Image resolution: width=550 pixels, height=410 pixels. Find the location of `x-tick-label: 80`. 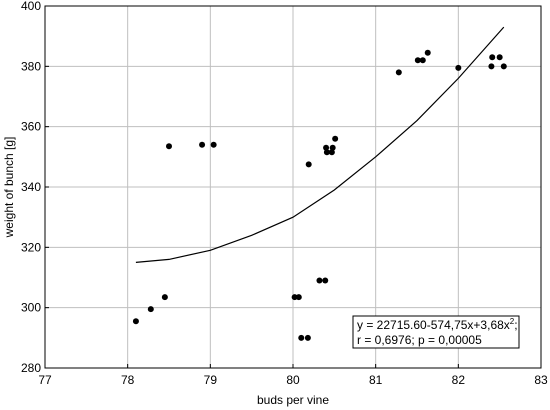

x-tick-label: 80 is located at coordinates (293, 380).